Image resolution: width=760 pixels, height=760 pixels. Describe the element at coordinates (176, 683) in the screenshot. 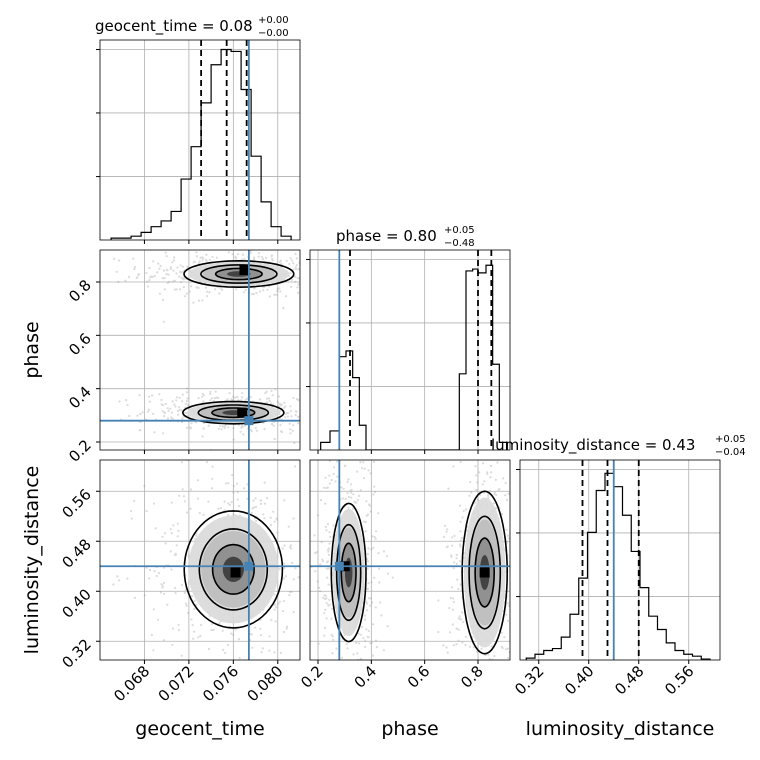

I see `xtick-label-geocent_time-1: 0.072` at that location.